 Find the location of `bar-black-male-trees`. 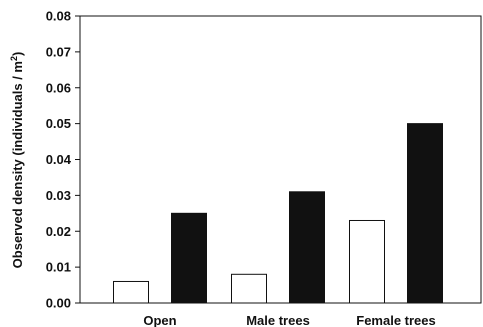

bar-black-male-trees is located at coordinates (307, 247).